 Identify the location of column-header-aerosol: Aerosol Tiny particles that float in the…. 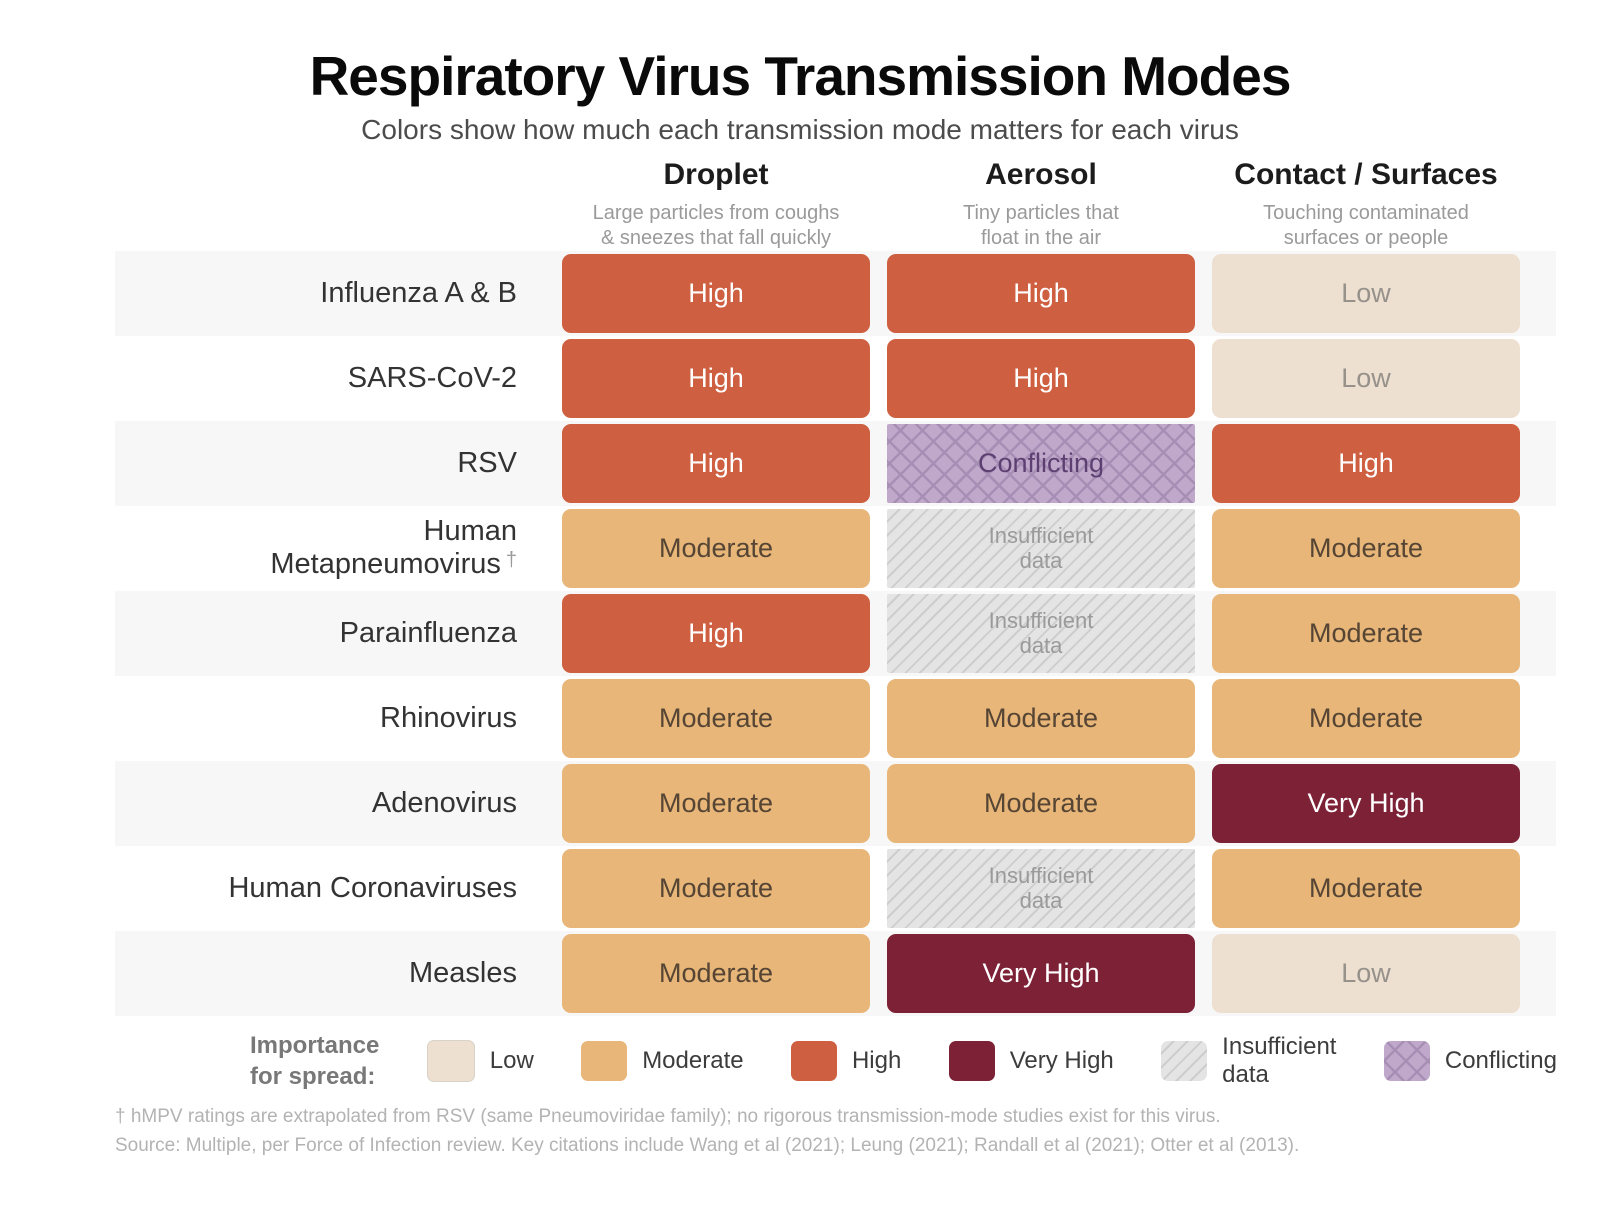
(1041, 204).